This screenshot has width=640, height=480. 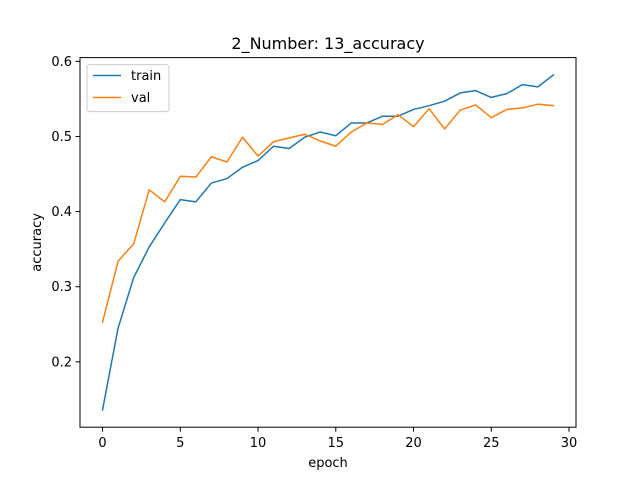 I want to click on y-tick-label: 0.2, so click(x=61, y=362).